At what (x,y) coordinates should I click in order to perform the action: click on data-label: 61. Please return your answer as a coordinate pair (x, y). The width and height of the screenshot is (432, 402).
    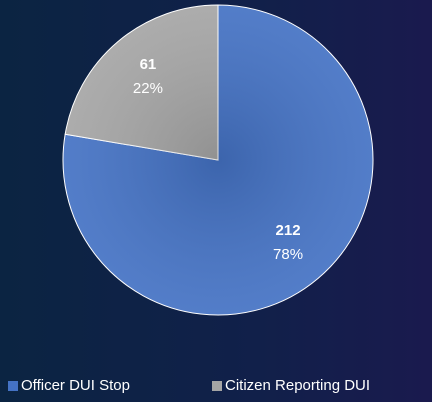
    Looking at the image, I should click on (148, 64).